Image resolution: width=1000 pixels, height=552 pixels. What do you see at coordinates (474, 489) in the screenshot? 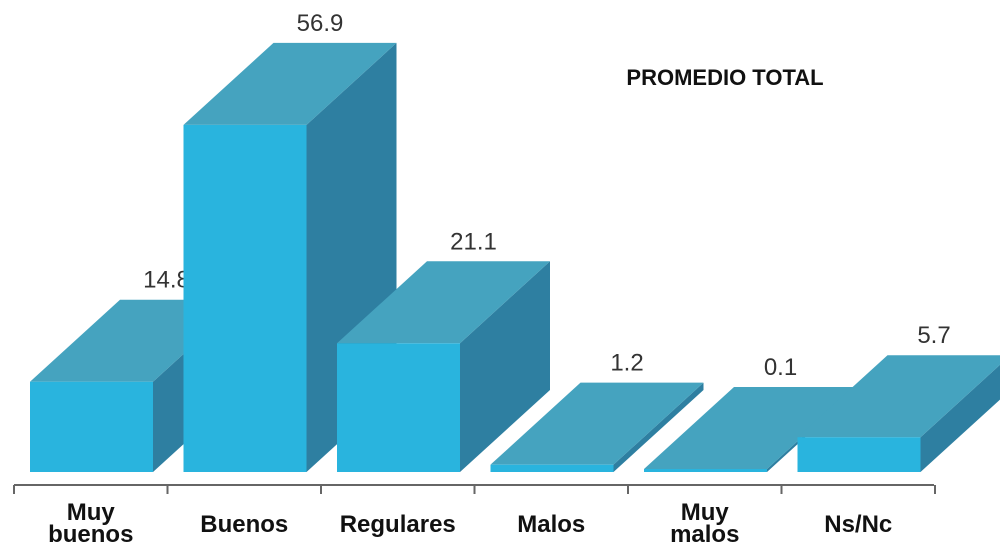
I see `x-axis` at bounding box center [474, 489].